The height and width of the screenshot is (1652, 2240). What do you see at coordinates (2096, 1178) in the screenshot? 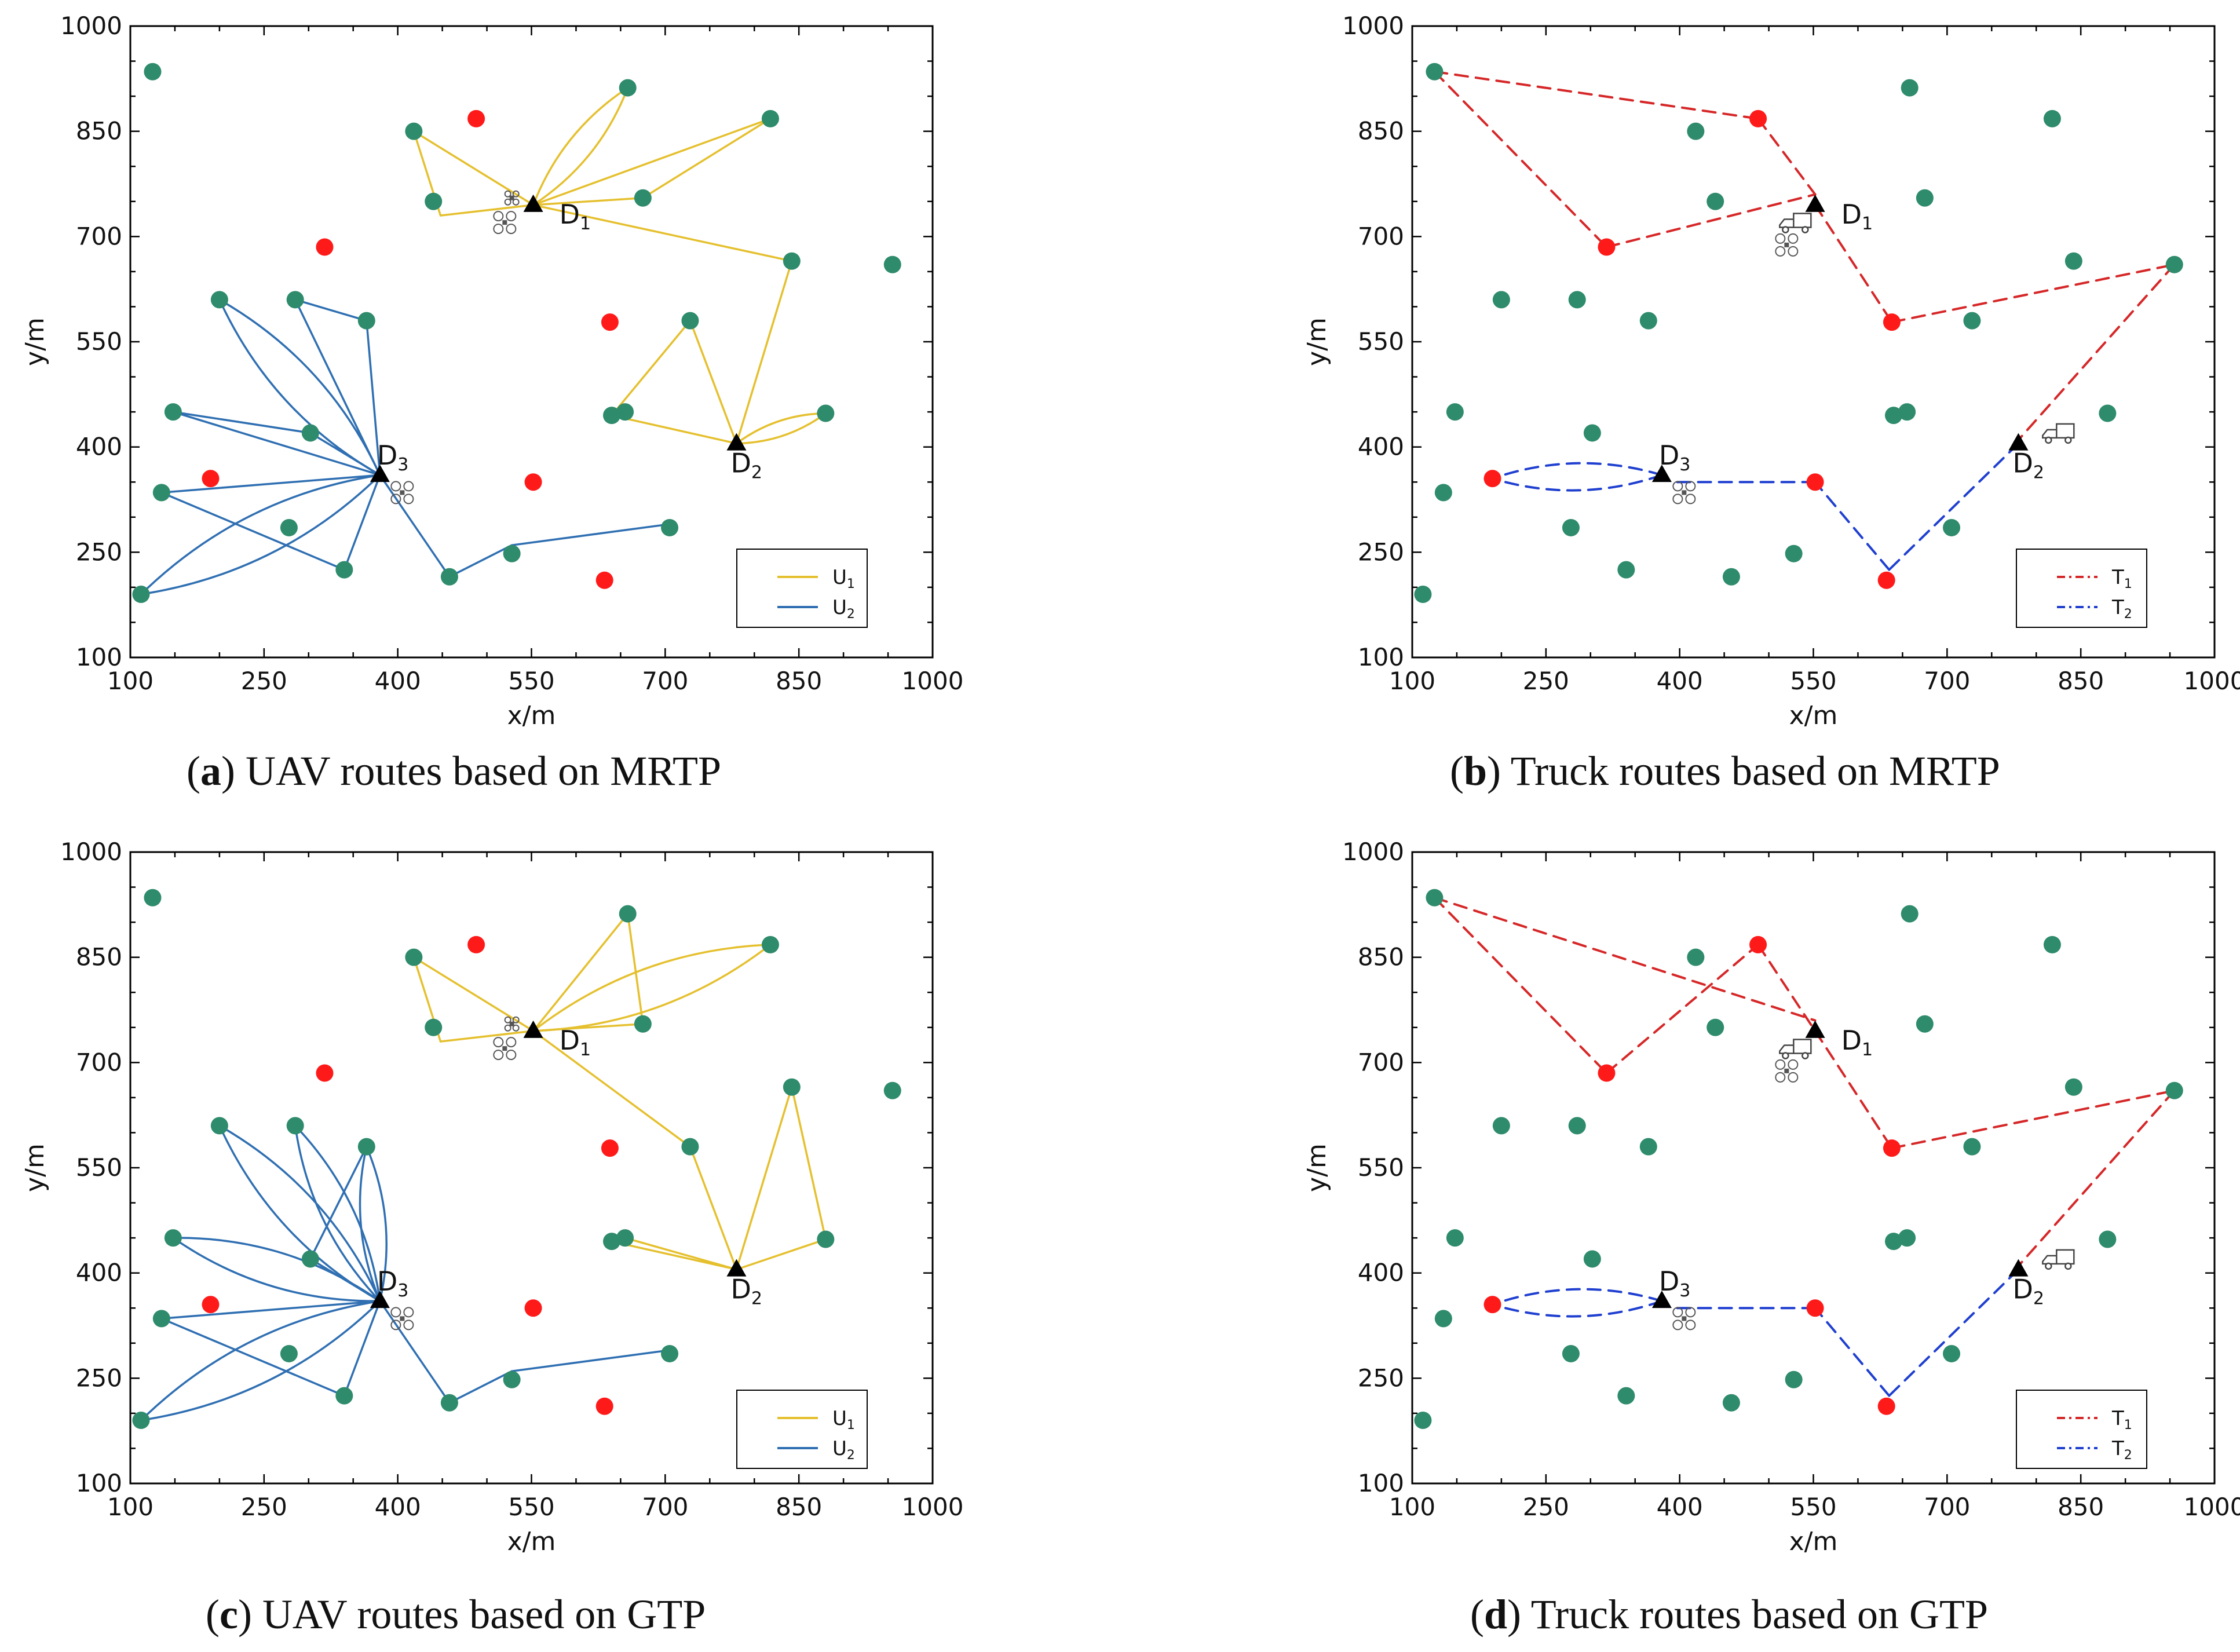
I see `route-t1` at bounding box center [2096, 1178].